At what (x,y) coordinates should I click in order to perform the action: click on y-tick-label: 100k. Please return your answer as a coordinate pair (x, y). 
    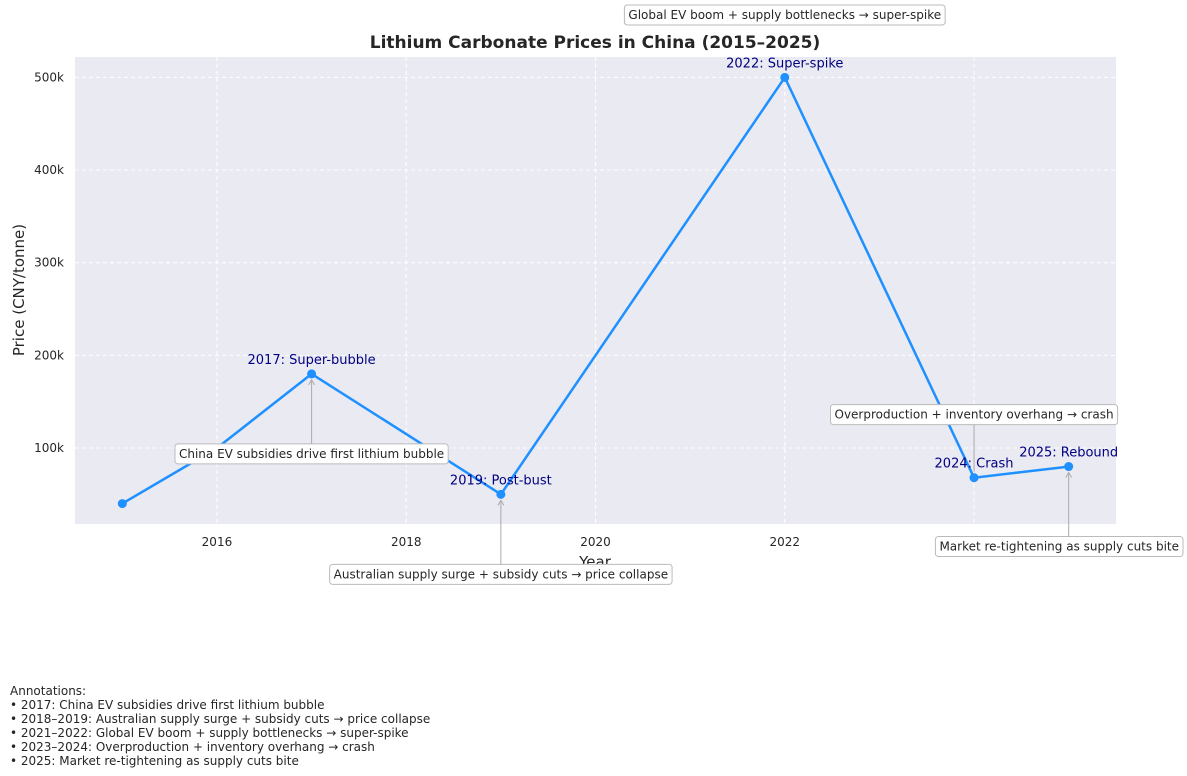
    Looking at the image, I should click on (49, 448).